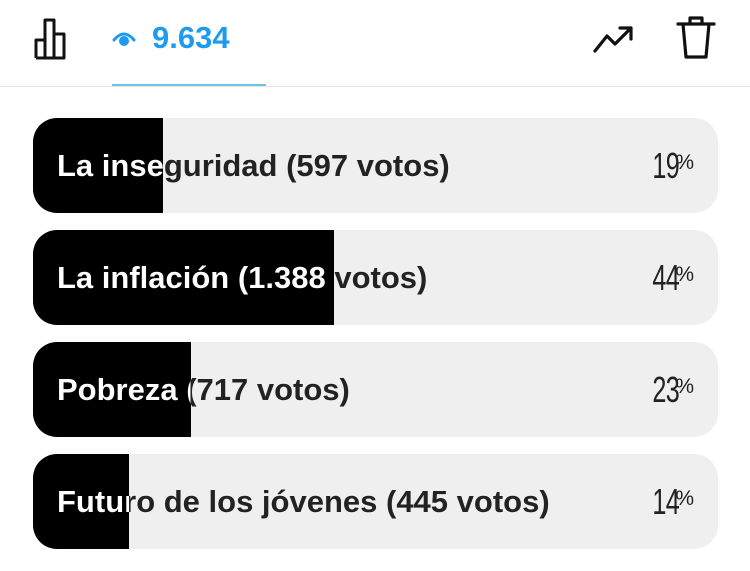 This screenshot has width=750, height=571. I want to click on poll-option-label: La inflación (1.388 votos), so click(317, 278).